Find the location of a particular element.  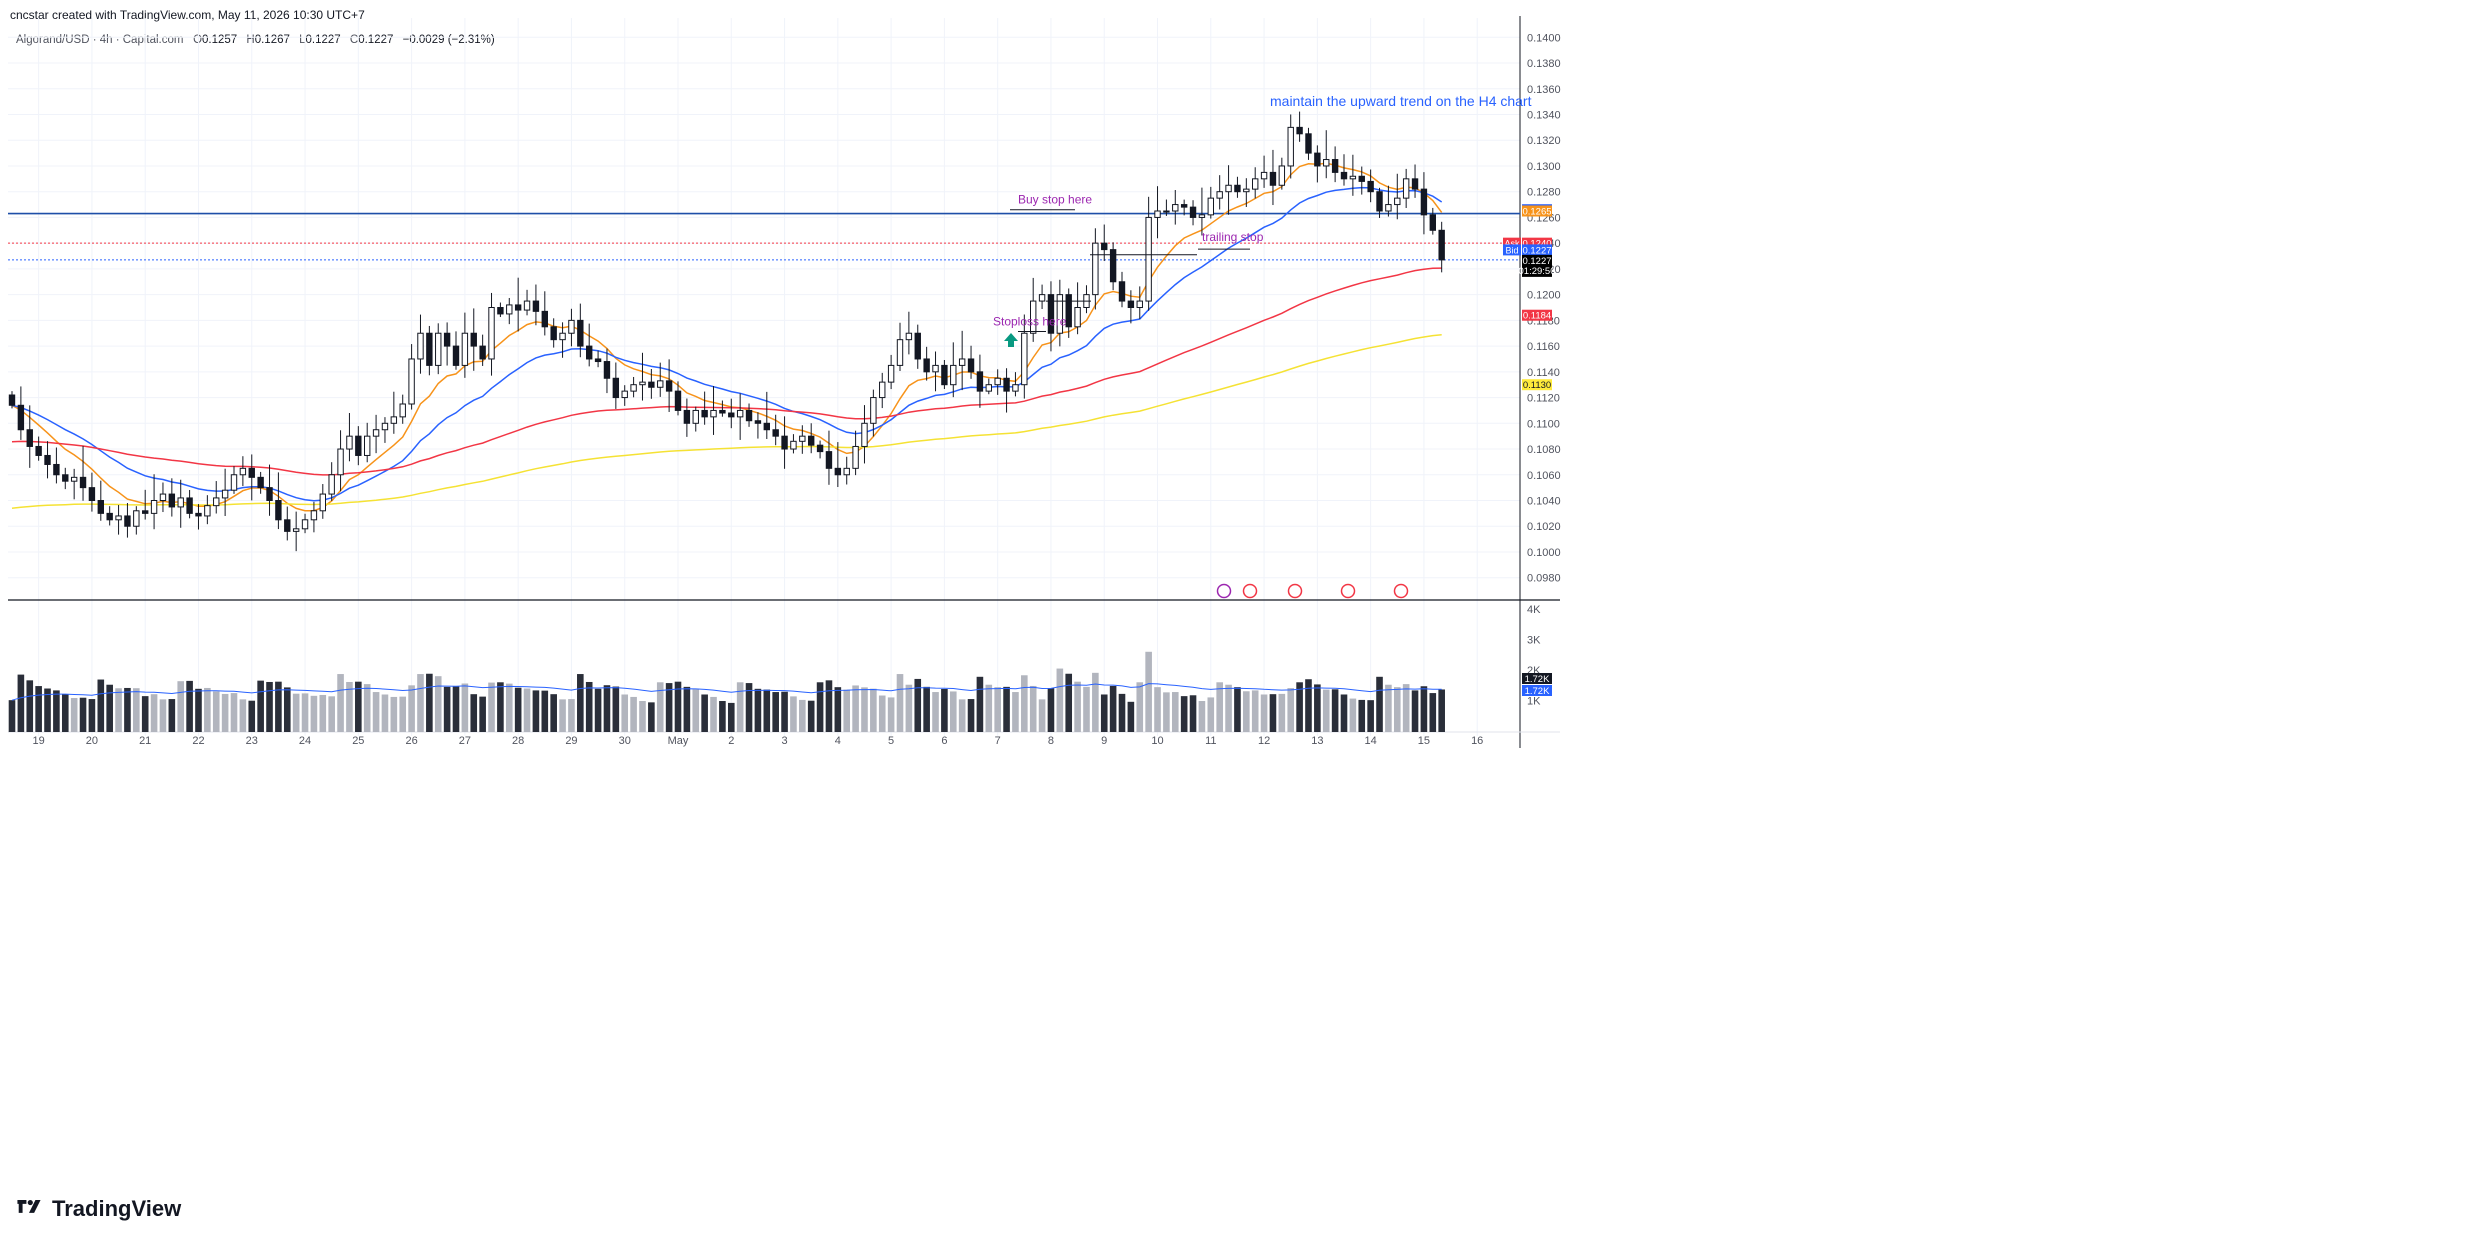

volume-tick-label: 2K is located at coordinates (1534, 671).